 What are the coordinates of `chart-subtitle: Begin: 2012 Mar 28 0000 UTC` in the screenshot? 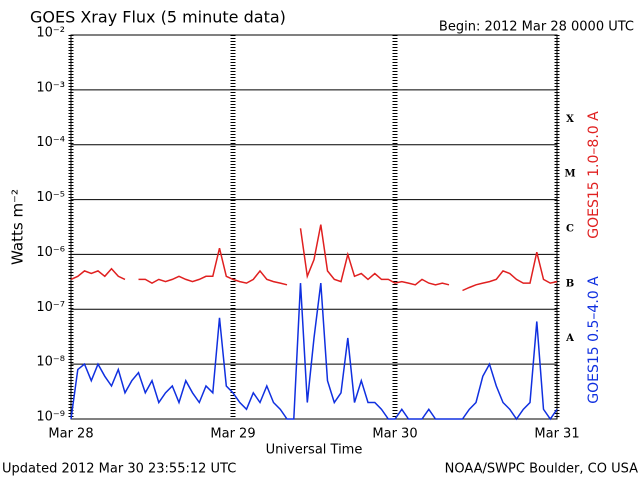 It's located at (536, 27).